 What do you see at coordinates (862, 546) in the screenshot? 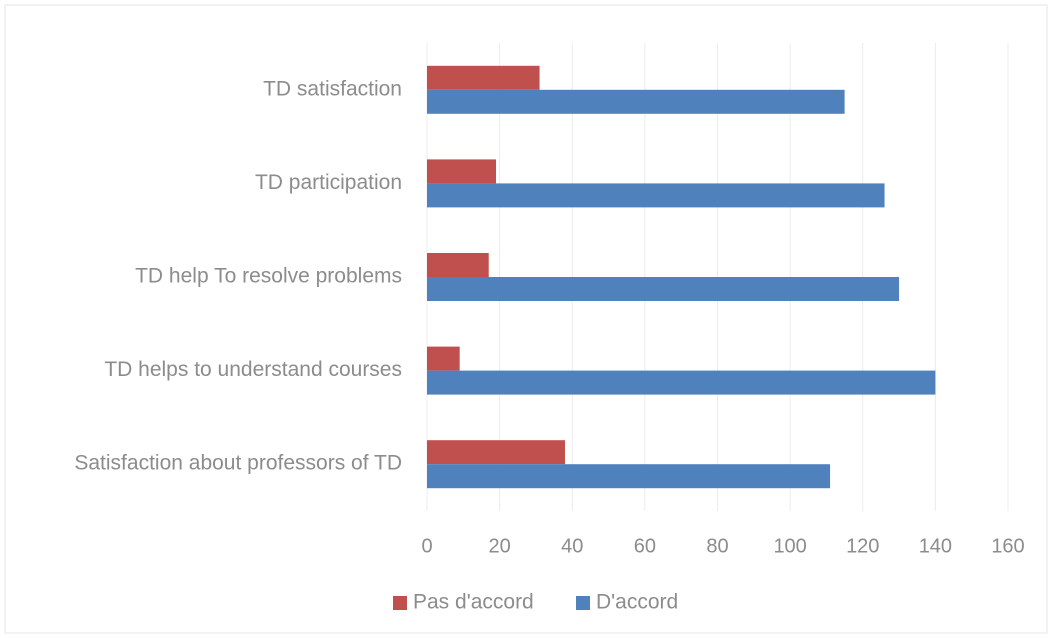
I see `x-tick-label: 120` at bounding box center [862, 546].